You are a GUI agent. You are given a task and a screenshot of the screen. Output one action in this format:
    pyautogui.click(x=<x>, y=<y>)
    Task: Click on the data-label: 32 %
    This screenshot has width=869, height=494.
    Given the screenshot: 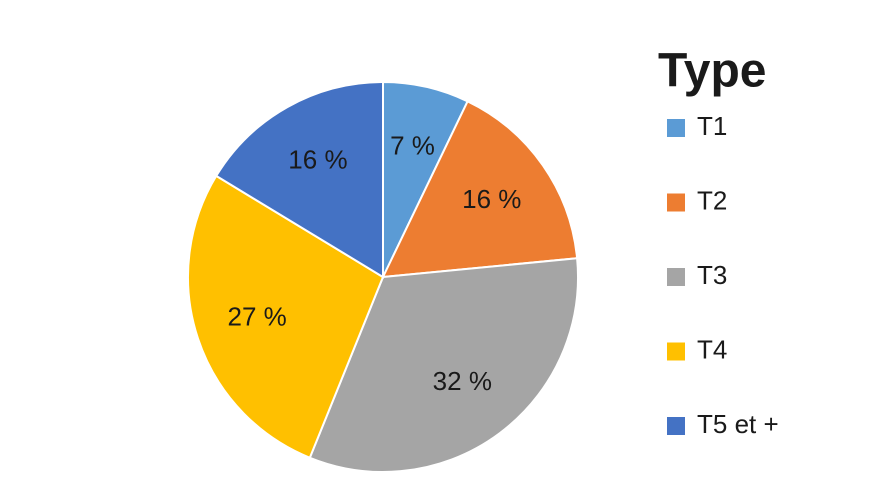 What is the action you would take?
    pyautogui.click(x=462, y=381)
    